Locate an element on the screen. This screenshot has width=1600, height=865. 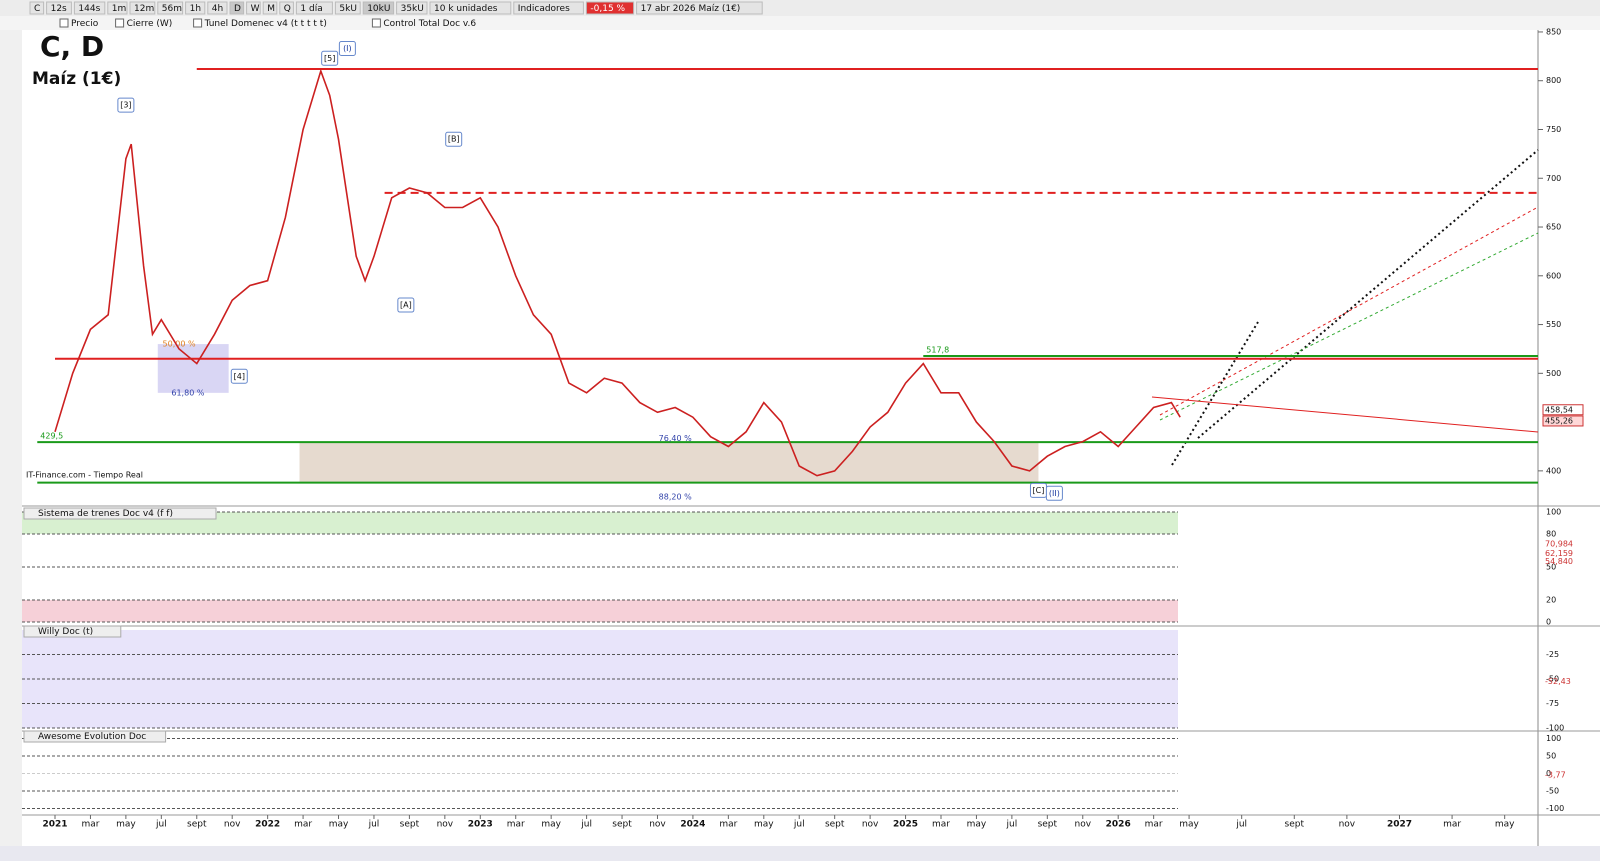
y-tick-label: 550 is located at coordinates (1553, 324).